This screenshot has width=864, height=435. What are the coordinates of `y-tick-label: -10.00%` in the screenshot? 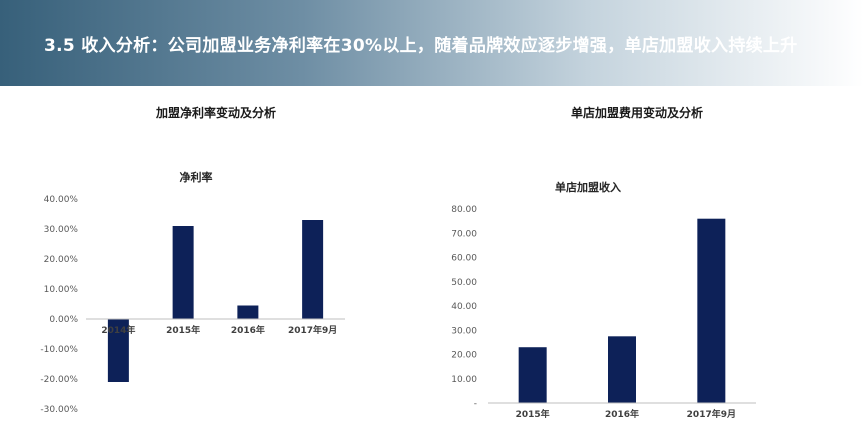 It's located at (59, 350).